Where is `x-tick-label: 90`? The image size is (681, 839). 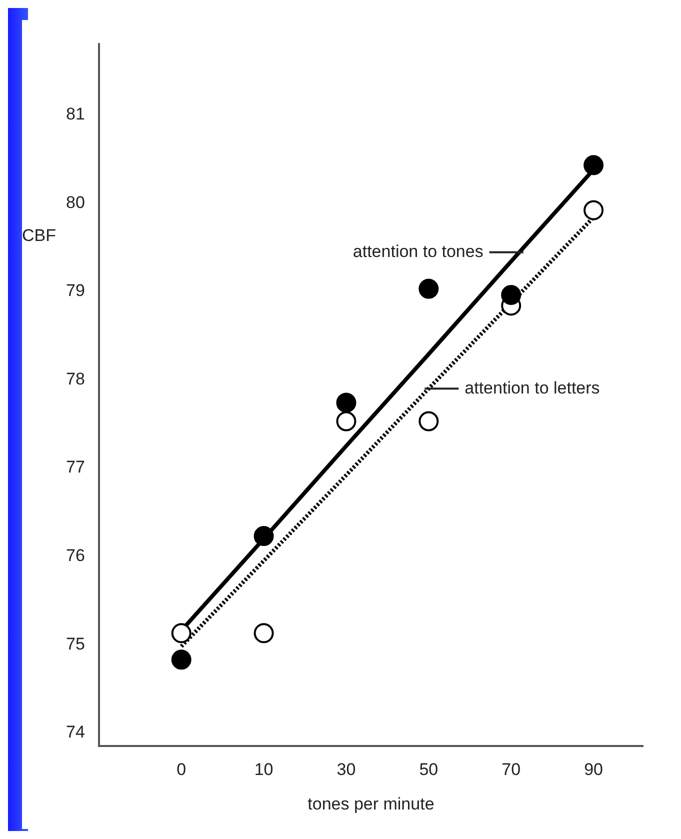
x-tick-label: 90 is located at coordinates (593, 770).